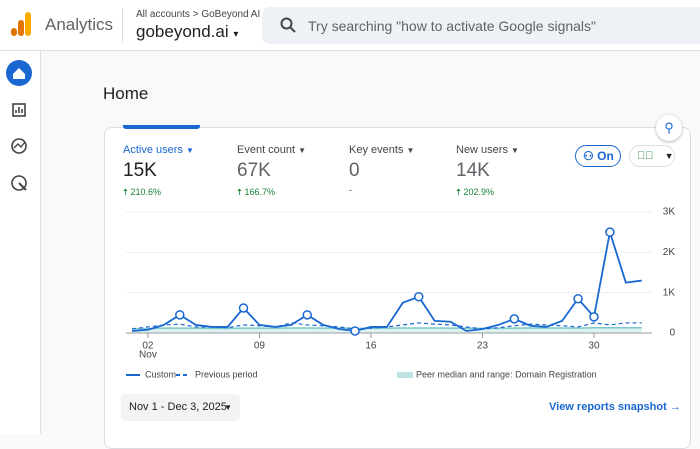 This screenshot has height=449, width=700. Describe the element at coordinates (148, 346) in the screenshot. I see `x-tick-label: 02` at that location.